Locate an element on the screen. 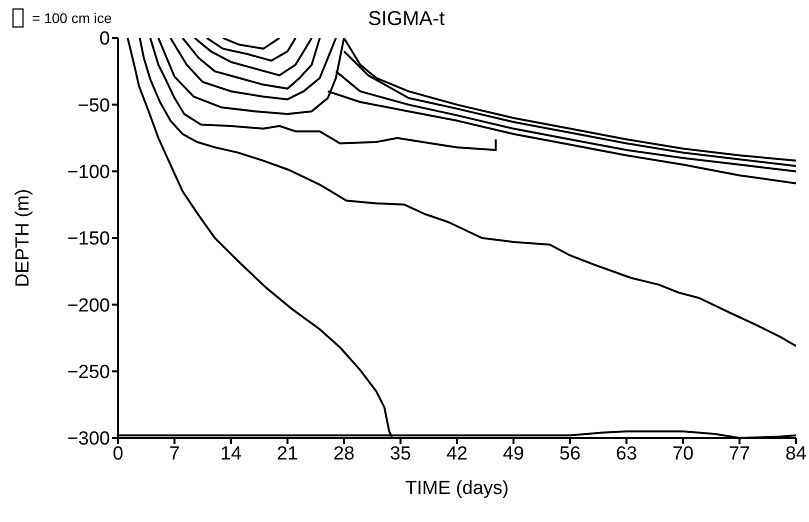 The height and width of the screenshot is (522, 809). x-tick-label: 77 is located at coordinates (739, 453).